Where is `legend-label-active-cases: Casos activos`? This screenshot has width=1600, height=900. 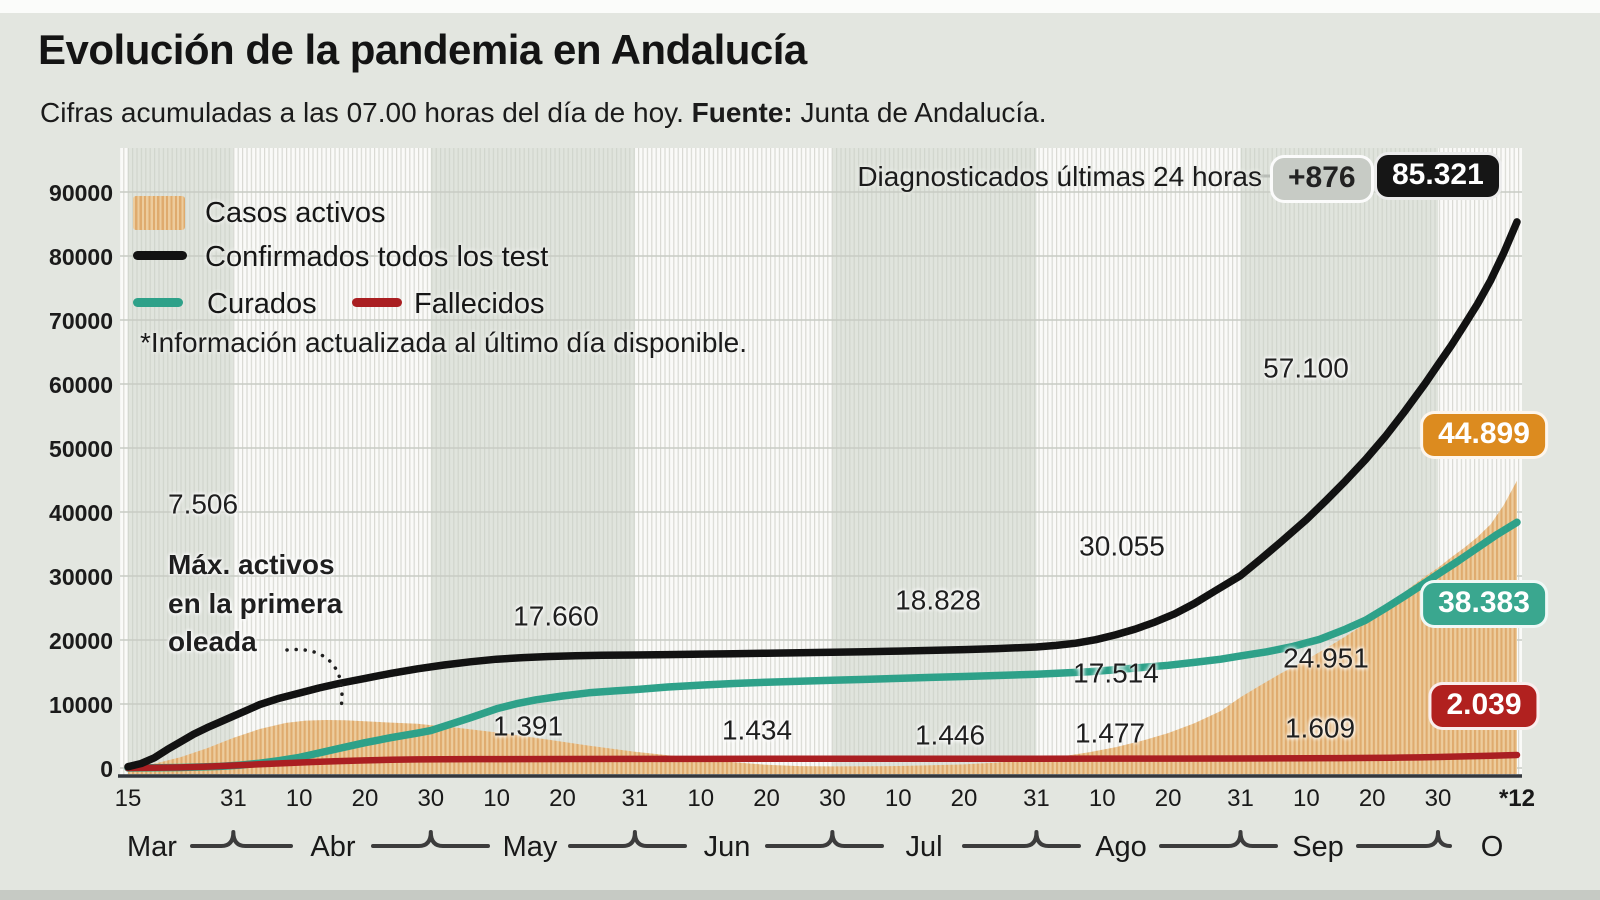
legend-label-active-cases: Casos activos is located at coordinates (295, 213).